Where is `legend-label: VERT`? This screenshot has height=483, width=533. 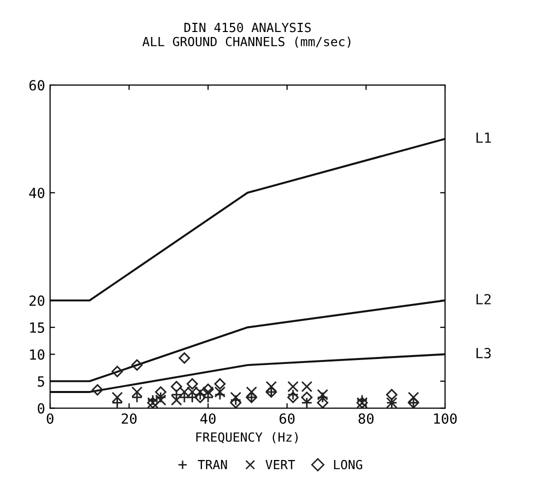 legend-label: VERT is located at coordinates (281, 465).